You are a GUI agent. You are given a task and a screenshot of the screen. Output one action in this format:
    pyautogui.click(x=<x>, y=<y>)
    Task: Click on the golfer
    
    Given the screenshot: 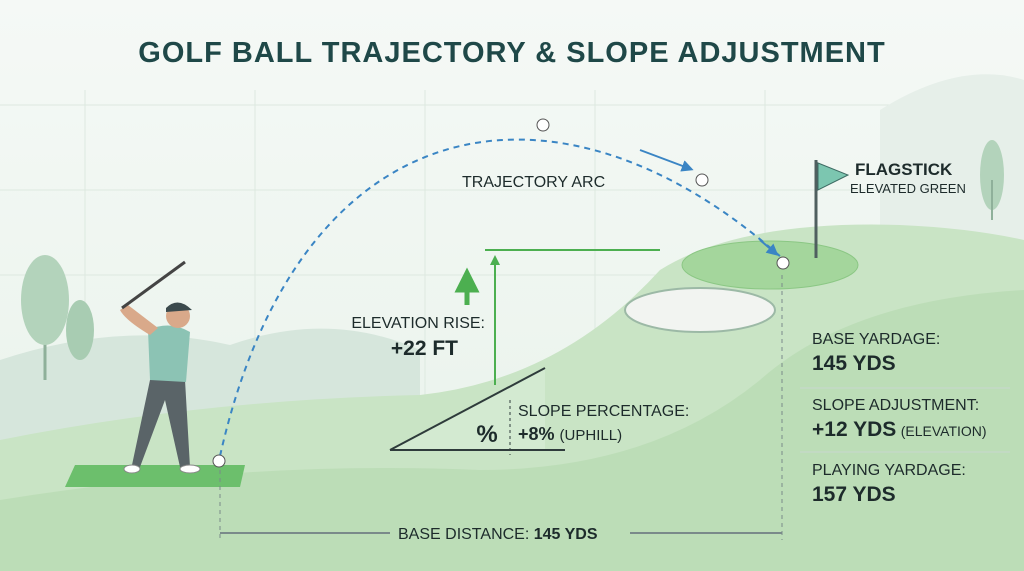 What is the action you would take?
    pyautogui.click(x=160, y=367)
    